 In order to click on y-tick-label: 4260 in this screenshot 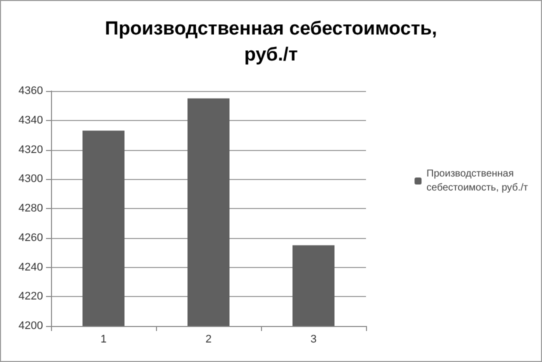, I will do `click(30, 238)`.